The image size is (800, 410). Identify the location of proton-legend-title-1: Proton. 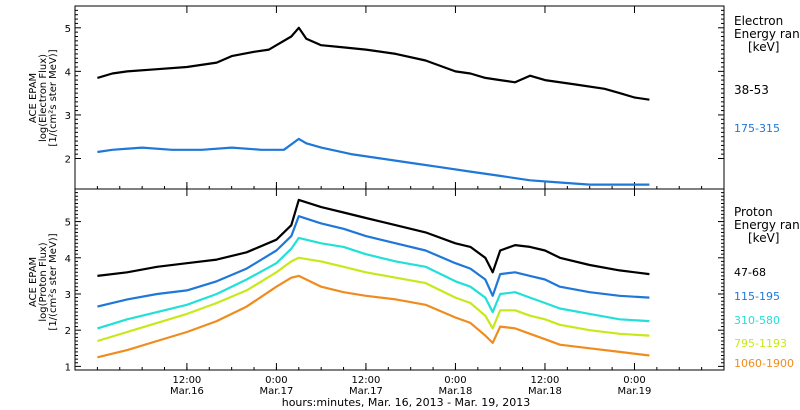
(753, 212).